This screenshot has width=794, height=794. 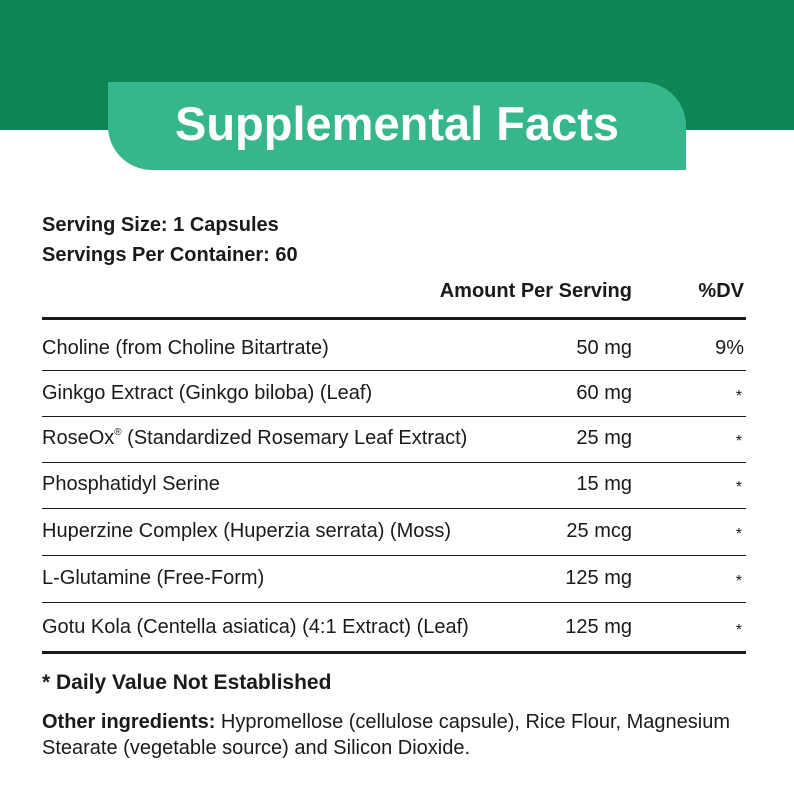 I want to click on title: Supplemental Facts, so click(x=397, y=123).